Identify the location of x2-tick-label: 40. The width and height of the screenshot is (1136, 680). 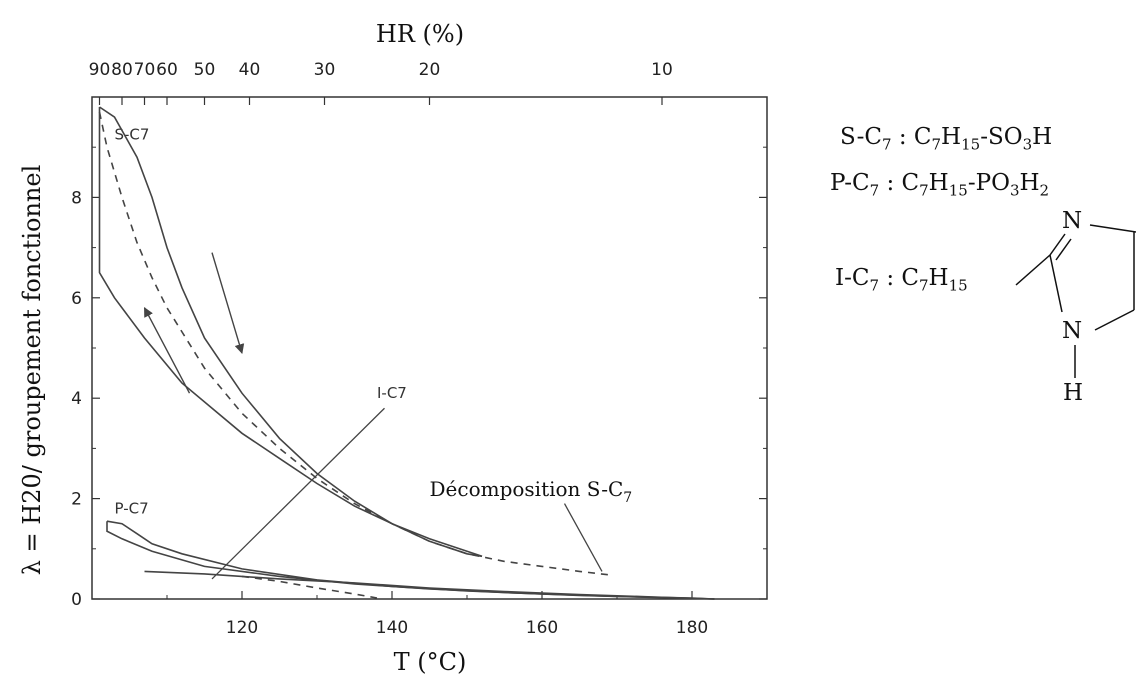
(250, 70).